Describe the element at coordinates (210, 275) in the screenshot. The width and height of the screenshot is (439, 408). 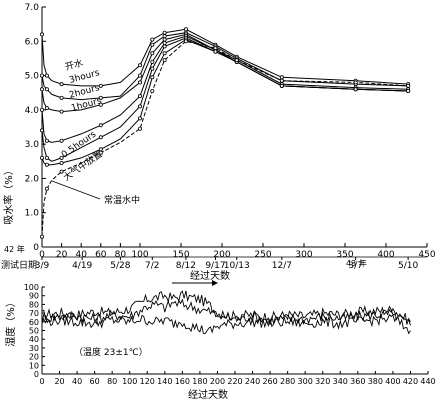
I see `top-x-axis-label: 经过天数` at that location.